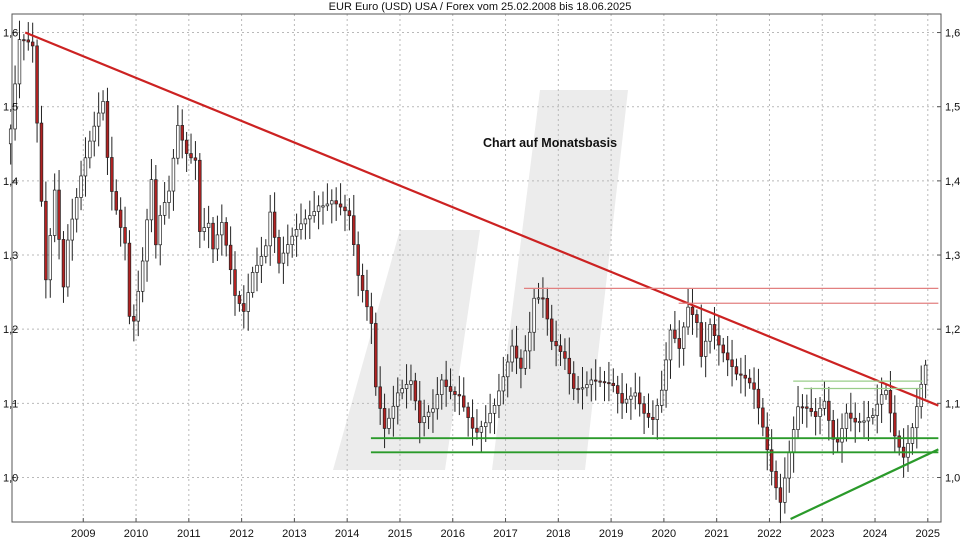 Image resolution: width=960 pixels, height=540 pixels. What do you see at coordinates (453, 534) in the screenshot?
I see `x-tick-label: 2016` at bounding box center [453, 534].